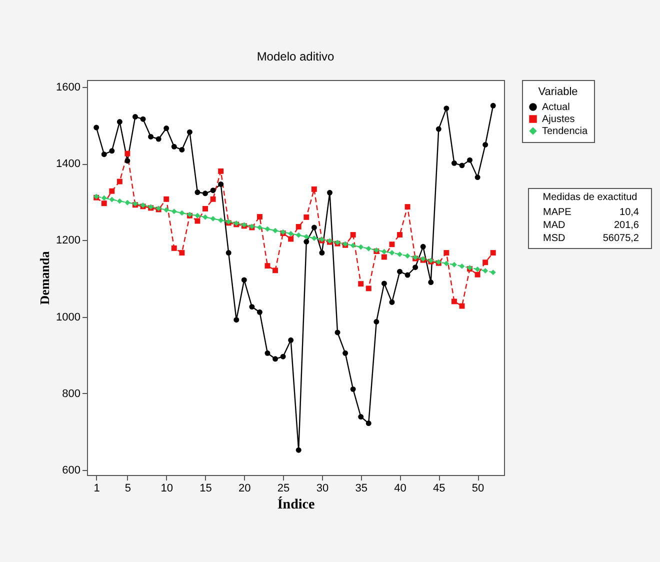  I want to click on x-tick-label: 10, so click(166, 488).